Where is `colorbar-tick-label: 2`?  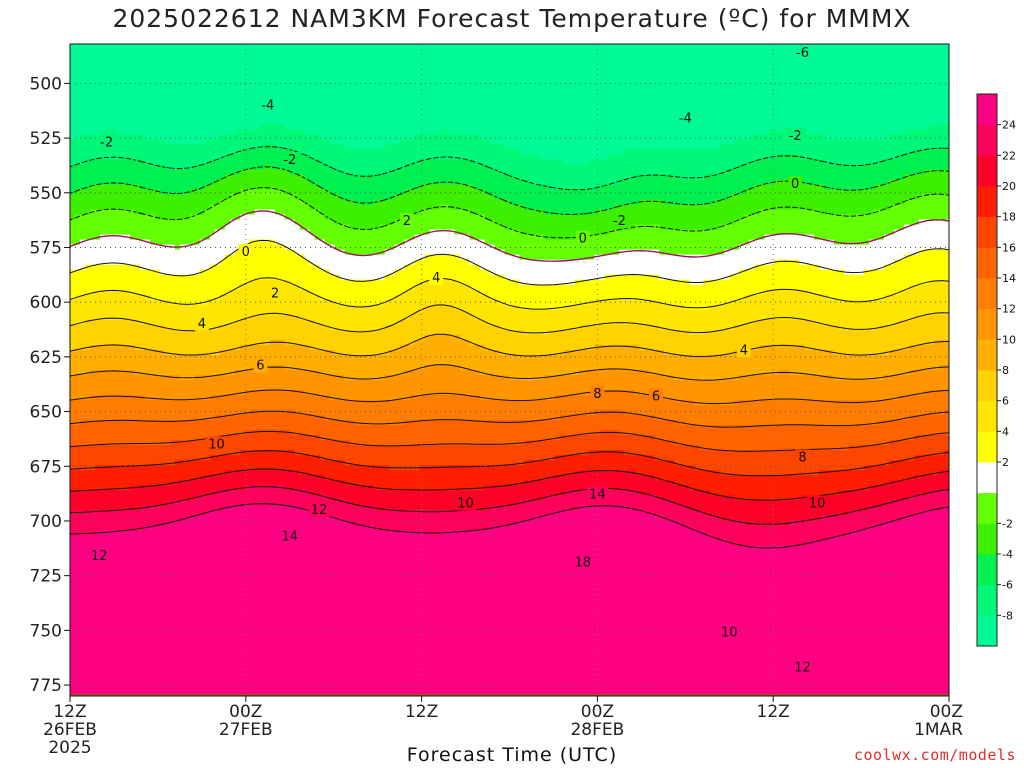 colorbar-tick-label: 2 is located at coordinates (1005, 462).